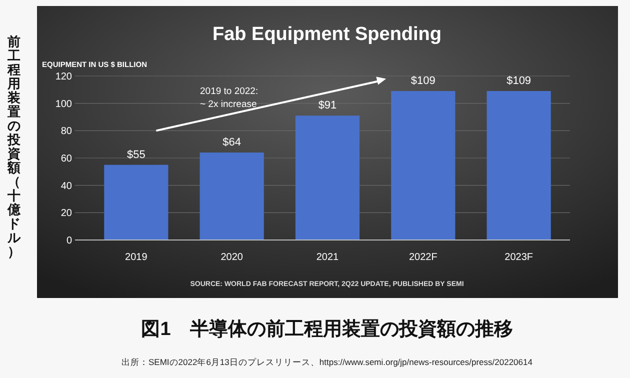 The image size is (630, 378). What do you see at coordinates (136, 257) in the screenshot?
I see `x-tick-label: 2019` at bounding box center [136, 257].